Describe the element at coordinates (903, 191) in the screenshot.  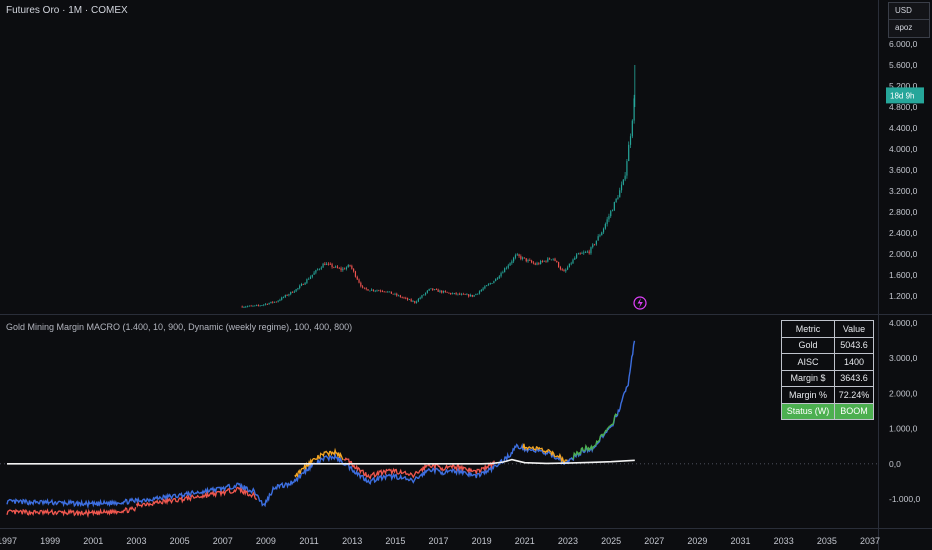
I see `price-tick-label: 3.200,0` at that location.